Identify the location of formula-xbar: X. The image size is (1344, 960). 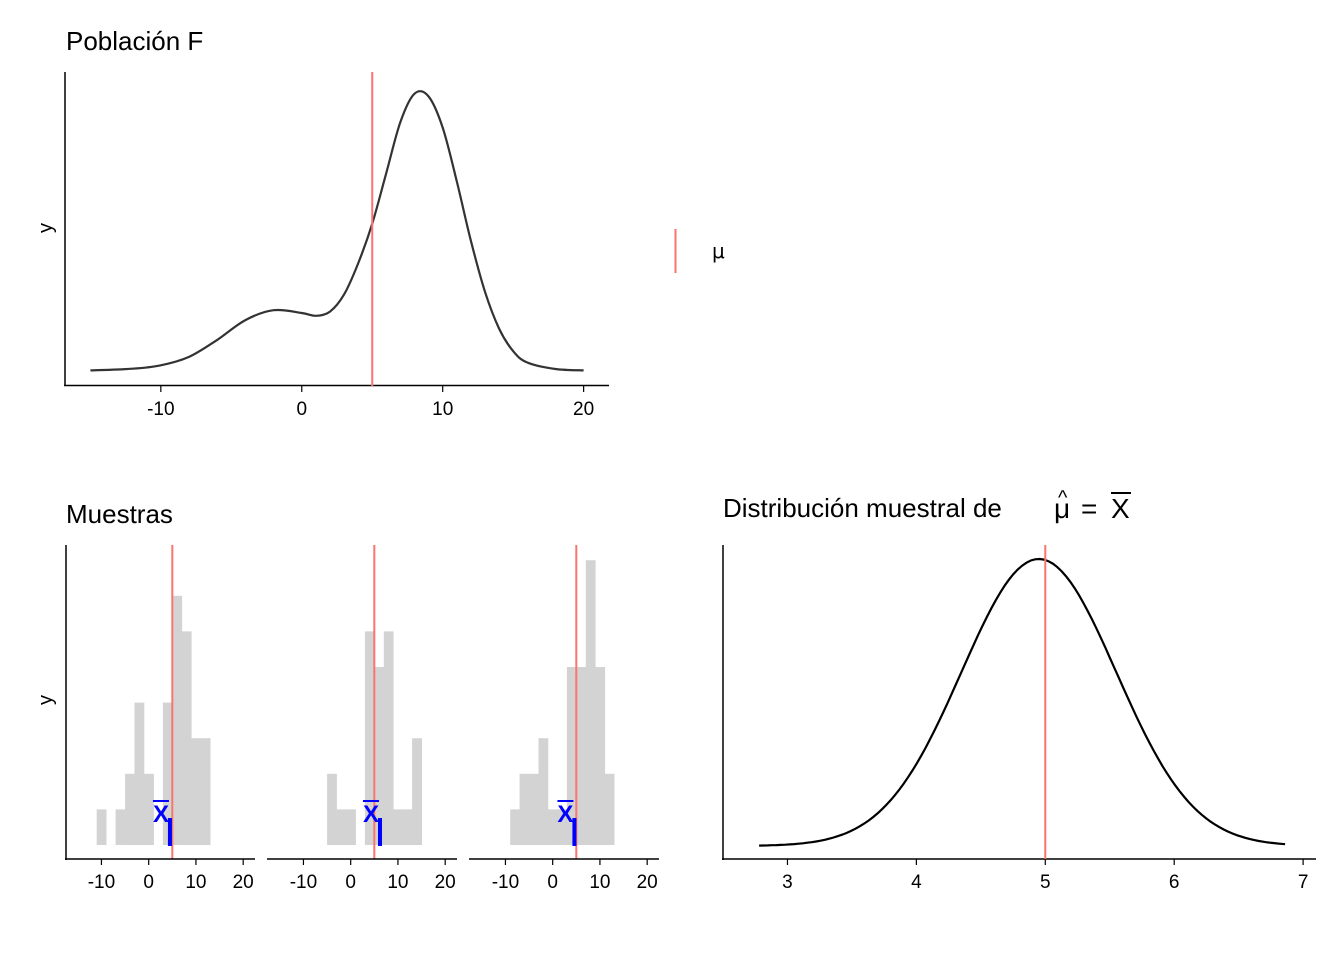
(1120, 508).